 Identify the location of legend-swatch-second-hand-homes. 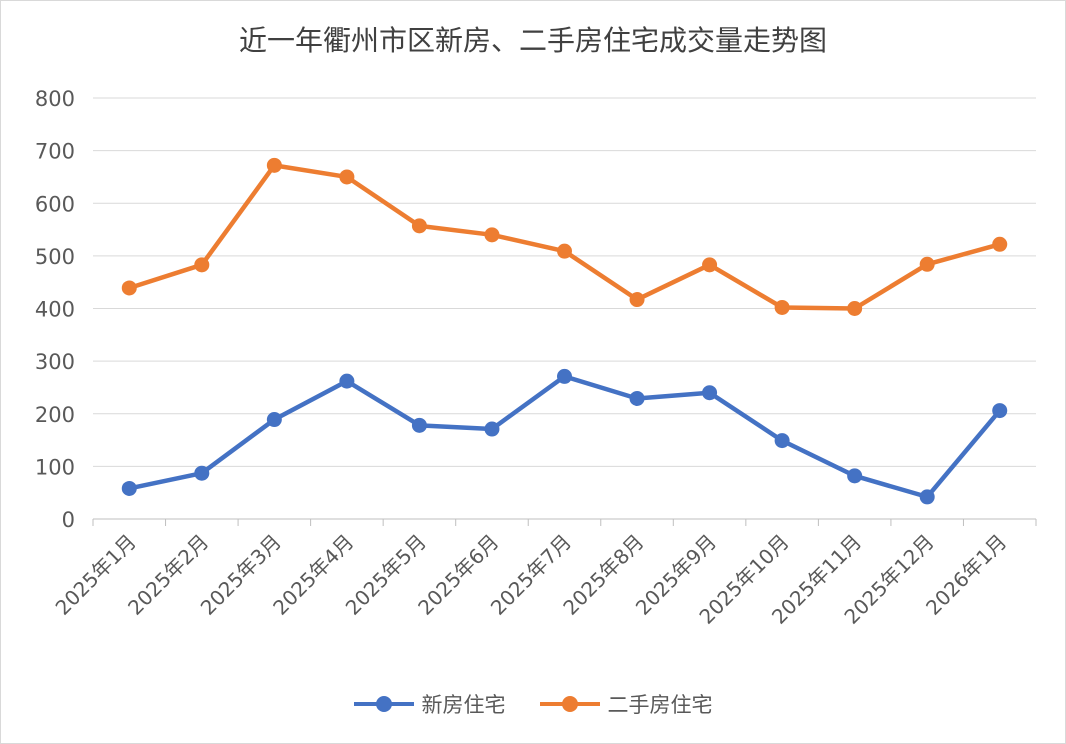
(569, 704).